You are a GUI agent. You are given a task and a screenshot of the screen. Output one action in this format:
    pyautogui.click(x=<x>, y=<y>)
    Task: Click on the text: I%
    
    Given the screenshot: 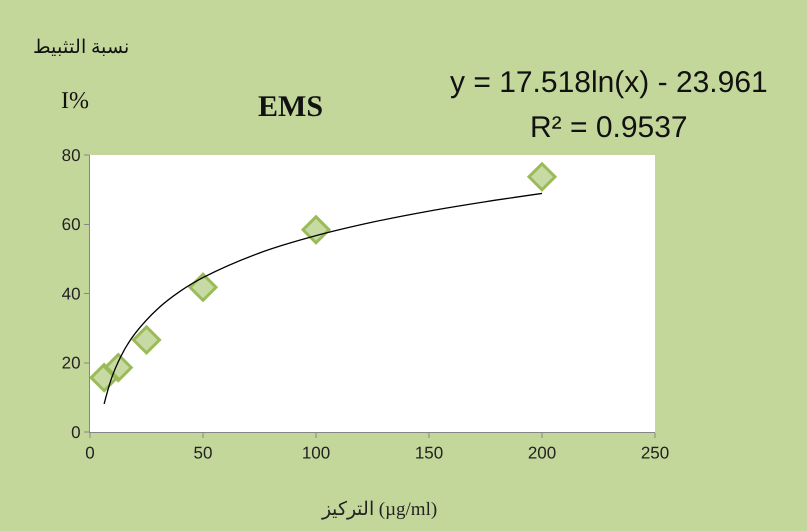 What is the action you would take?
    pyautogui.click(x=75, y=101)
    